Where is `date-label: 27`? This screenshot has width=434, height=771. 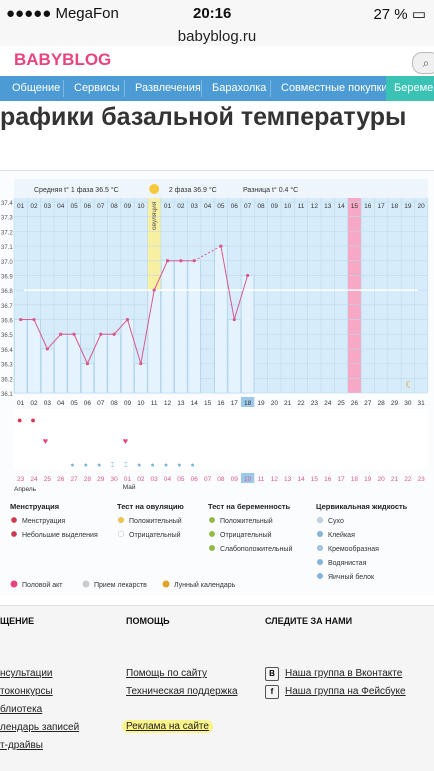
date-label: 27 is located at coordinates (74, 479).